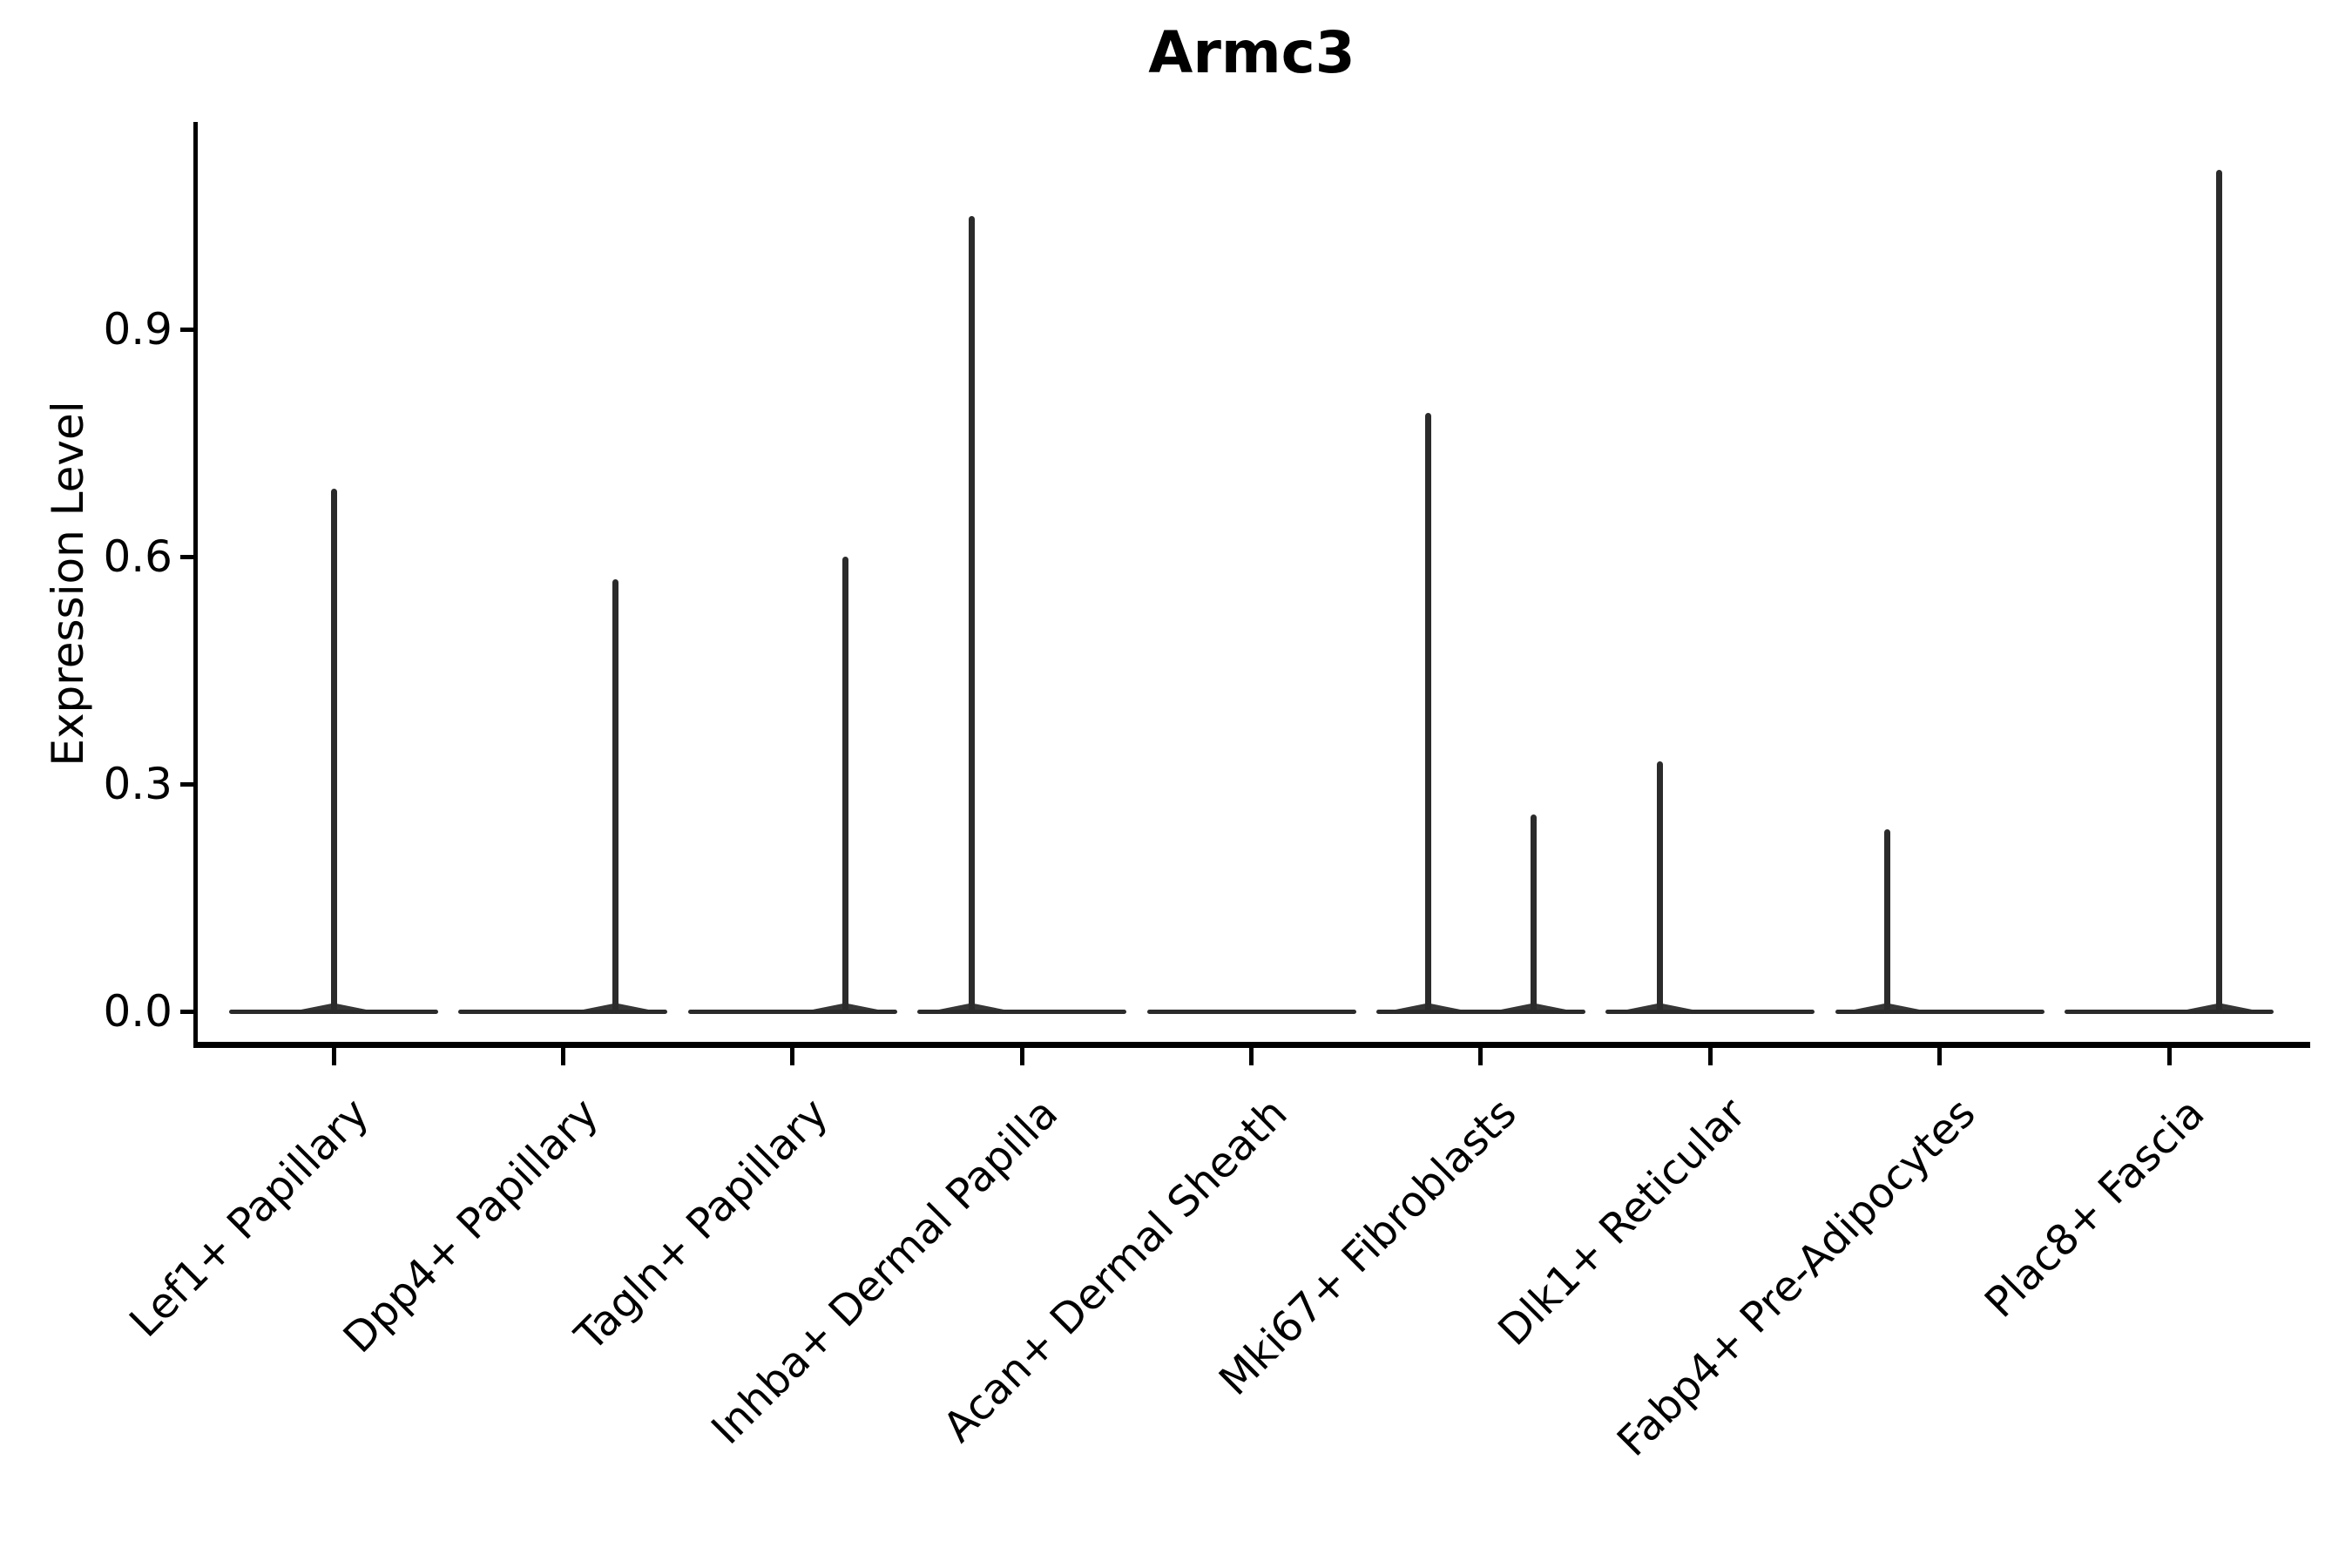 This screenshot has height=1568, width=2352. What do you see at coordinates (702, 1225) in the screenshot?
I see `x-tick-label-text: Tagln+ Papillary` at bounding box center [702, 1225].